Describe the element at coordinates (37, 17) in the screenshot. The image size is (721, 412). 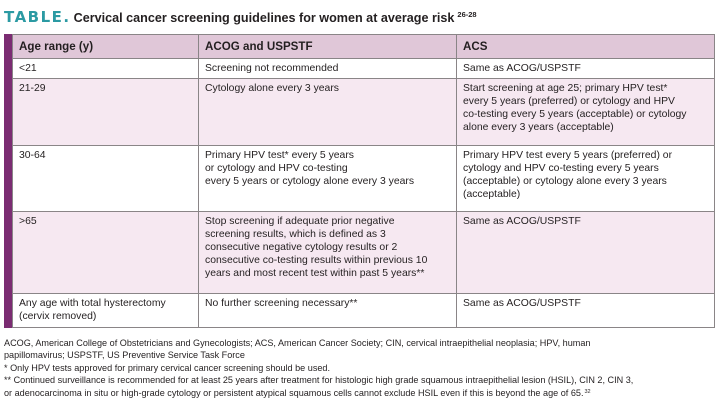
I see `table-label: TABLE.` at that location.